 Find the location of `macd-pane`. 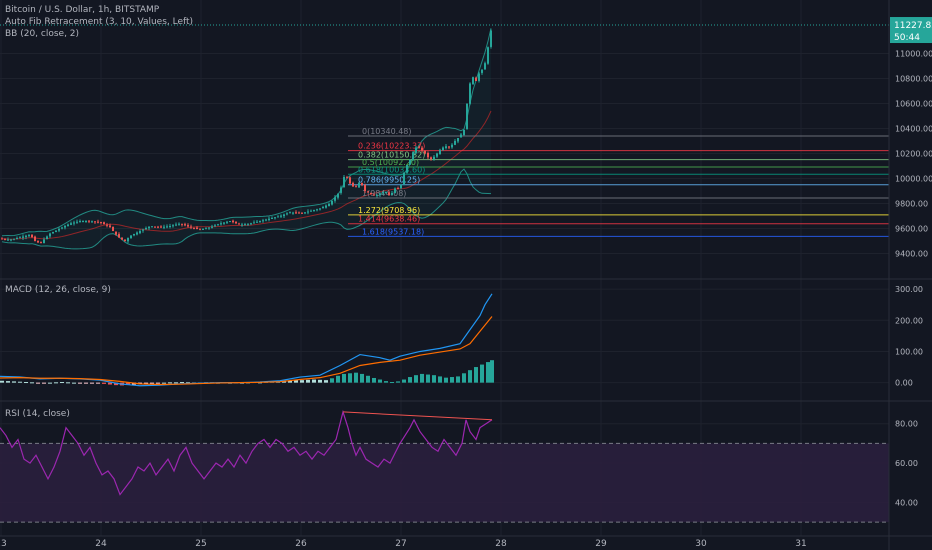

macd-pane is located at coordinates (247, 340).